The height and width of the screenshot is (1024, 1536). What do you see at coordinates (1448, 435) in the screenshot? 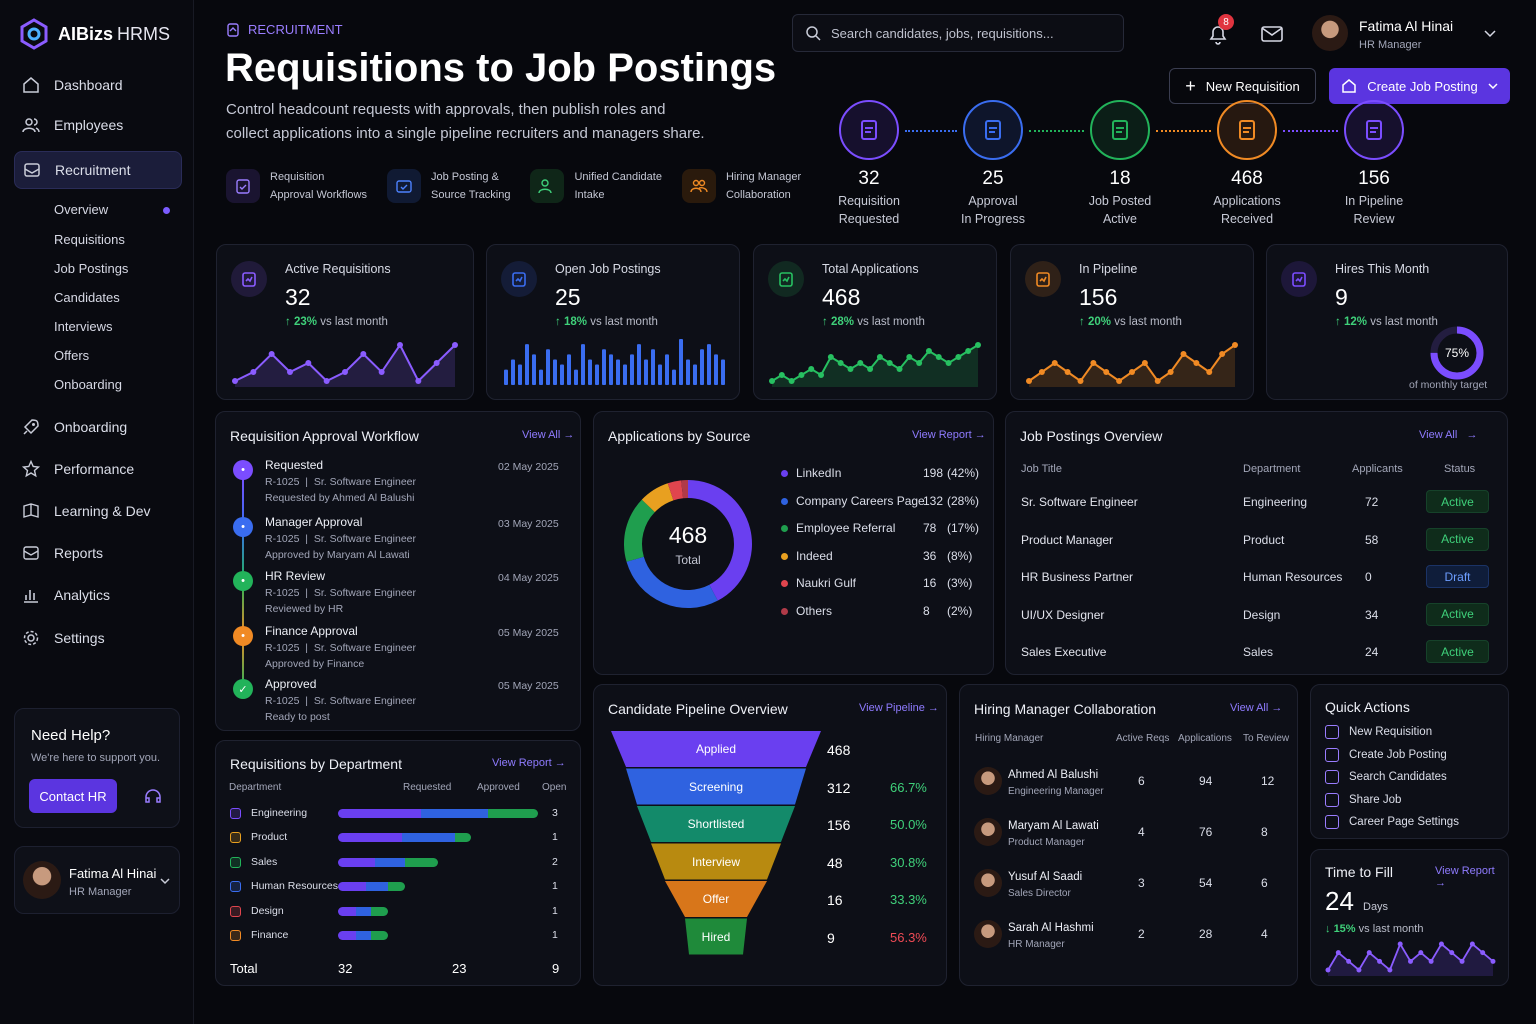
I see `postings-view-all: View All →` at bounding box center [1448, 435].